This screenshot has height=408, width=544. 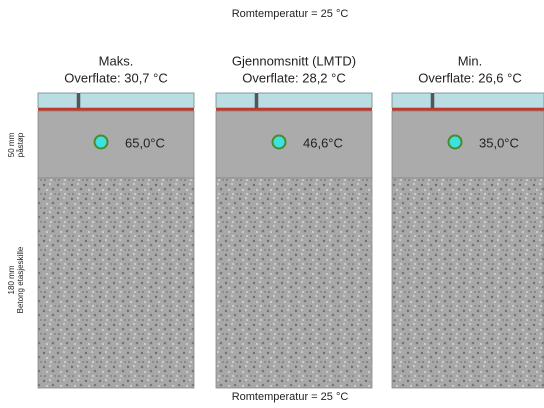 What do you see at coordinates (469, 77) in the screenshot?
I see `panel-surface: Overflate: 26,6 °C` at bounding box center [469, 77].